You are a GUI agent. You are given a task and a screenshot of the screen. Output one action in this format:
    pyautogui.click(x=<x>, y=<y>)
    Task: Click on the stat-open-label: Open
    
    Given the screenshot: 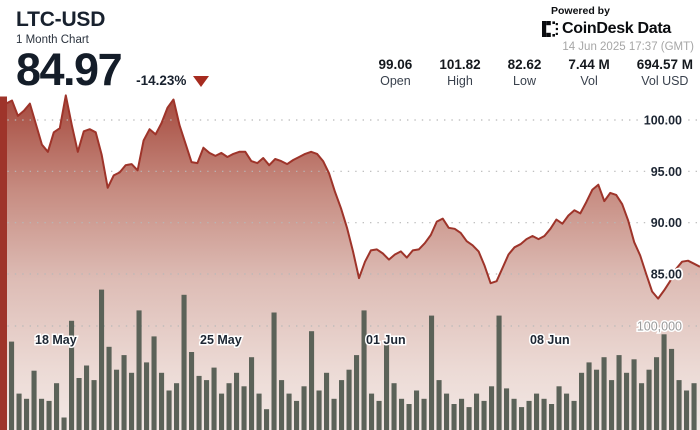 What is the action you would take?
    pyautogui.click(x=395, y=81)
    